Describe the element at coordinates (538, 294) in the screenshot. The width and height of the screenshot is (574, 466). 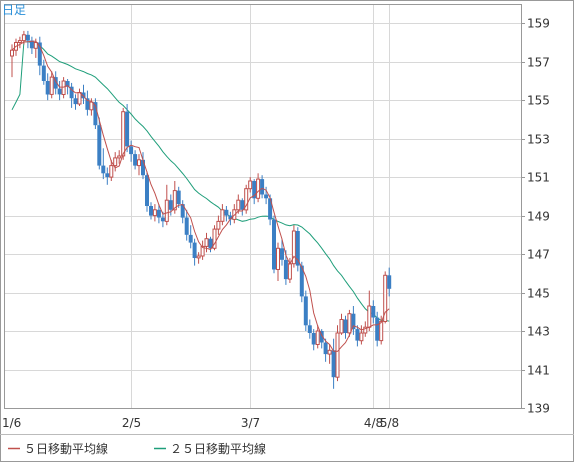
I see `y-tick-label: 145` at that location.